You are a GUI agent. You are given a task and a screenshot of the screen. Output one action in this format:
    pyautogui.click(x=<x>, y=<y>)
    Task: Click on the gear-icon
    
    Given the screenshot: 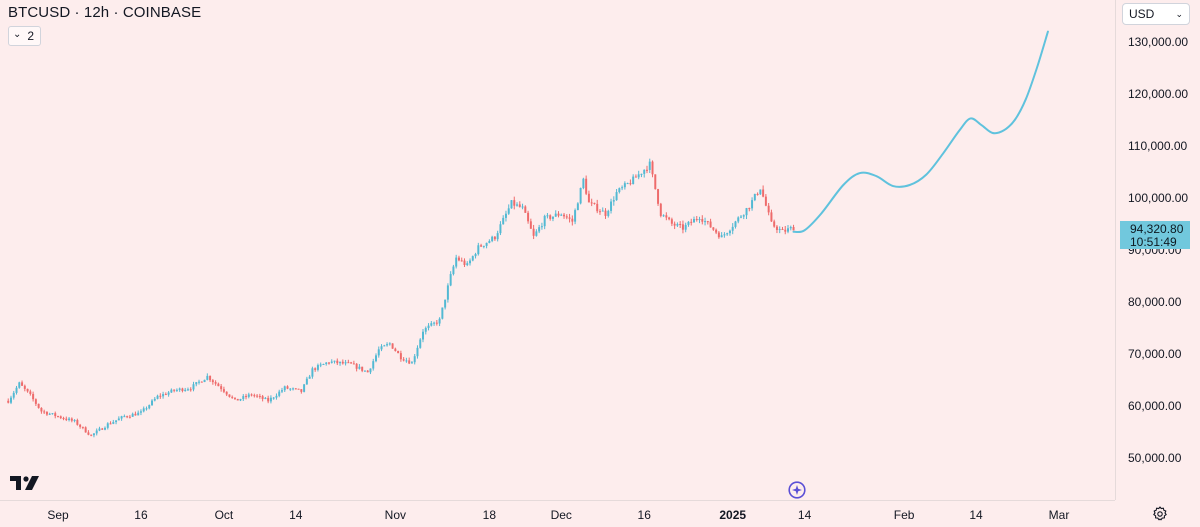 What is the action you would take?
    pyautogui.click(x=1160, y=514)
    